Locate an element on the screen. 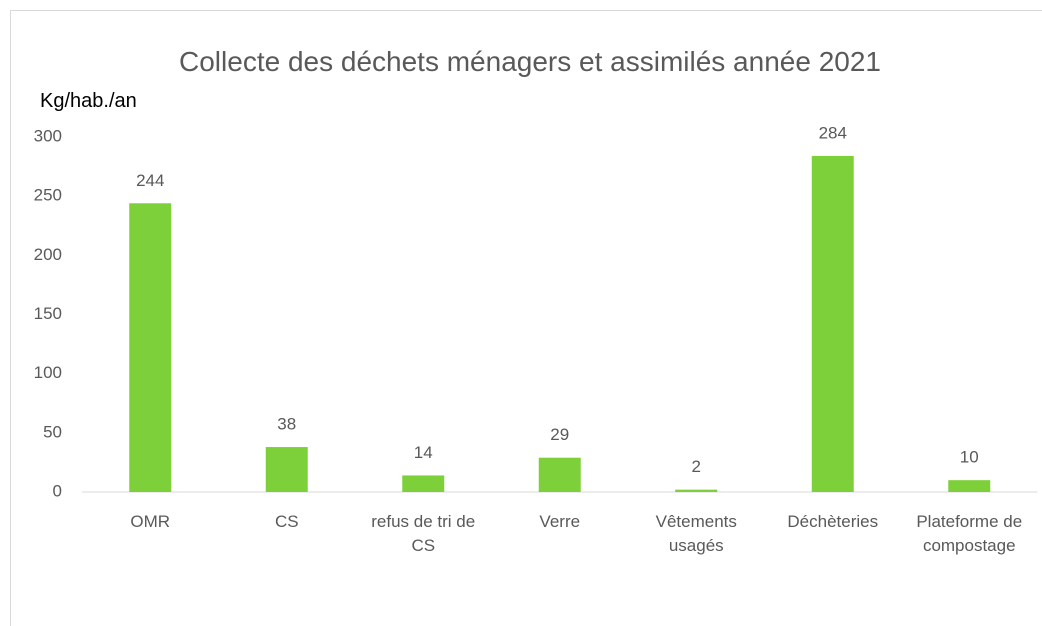 The image size is (1042, 626). y-tick-label: 200 is located at coordinates (48, 254).